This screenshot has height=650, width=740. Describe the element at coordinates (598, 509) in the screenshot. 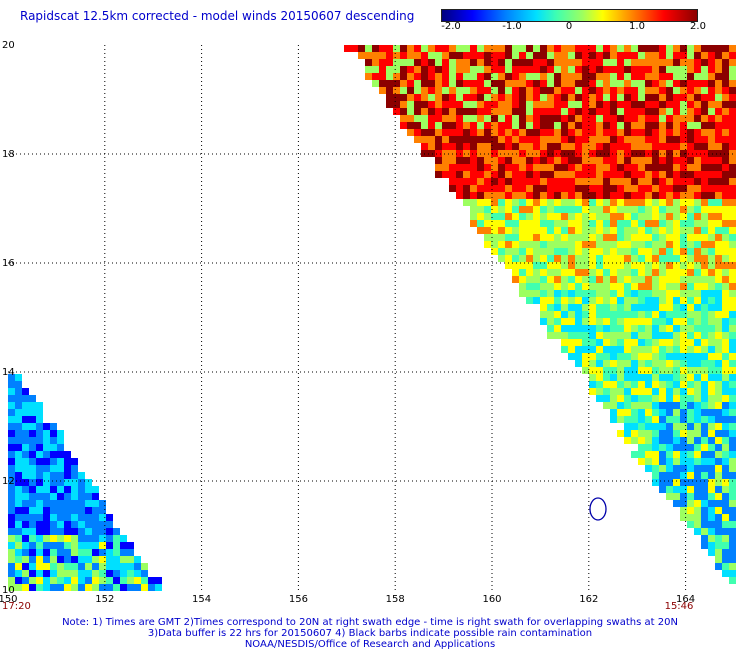

I see `contour-circle` at that location.